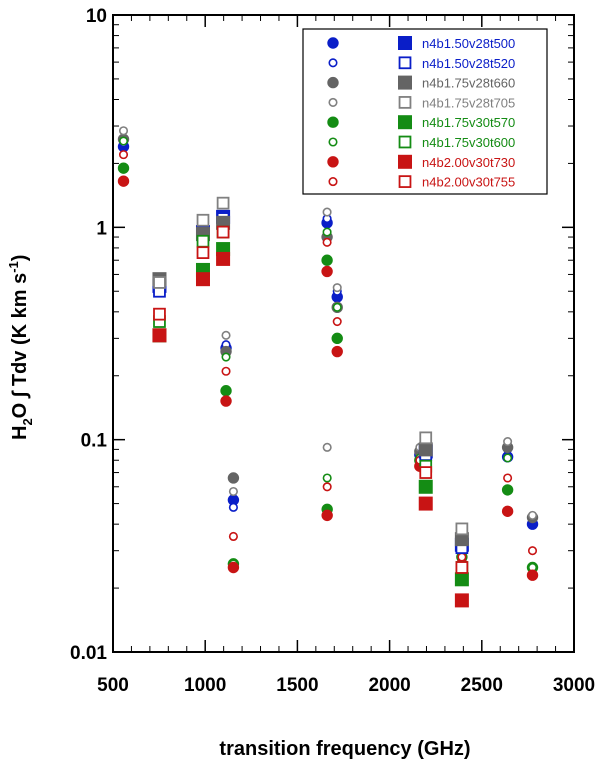  I want to click on legend-label: n4b2.00v30t730, so click(468, 162).